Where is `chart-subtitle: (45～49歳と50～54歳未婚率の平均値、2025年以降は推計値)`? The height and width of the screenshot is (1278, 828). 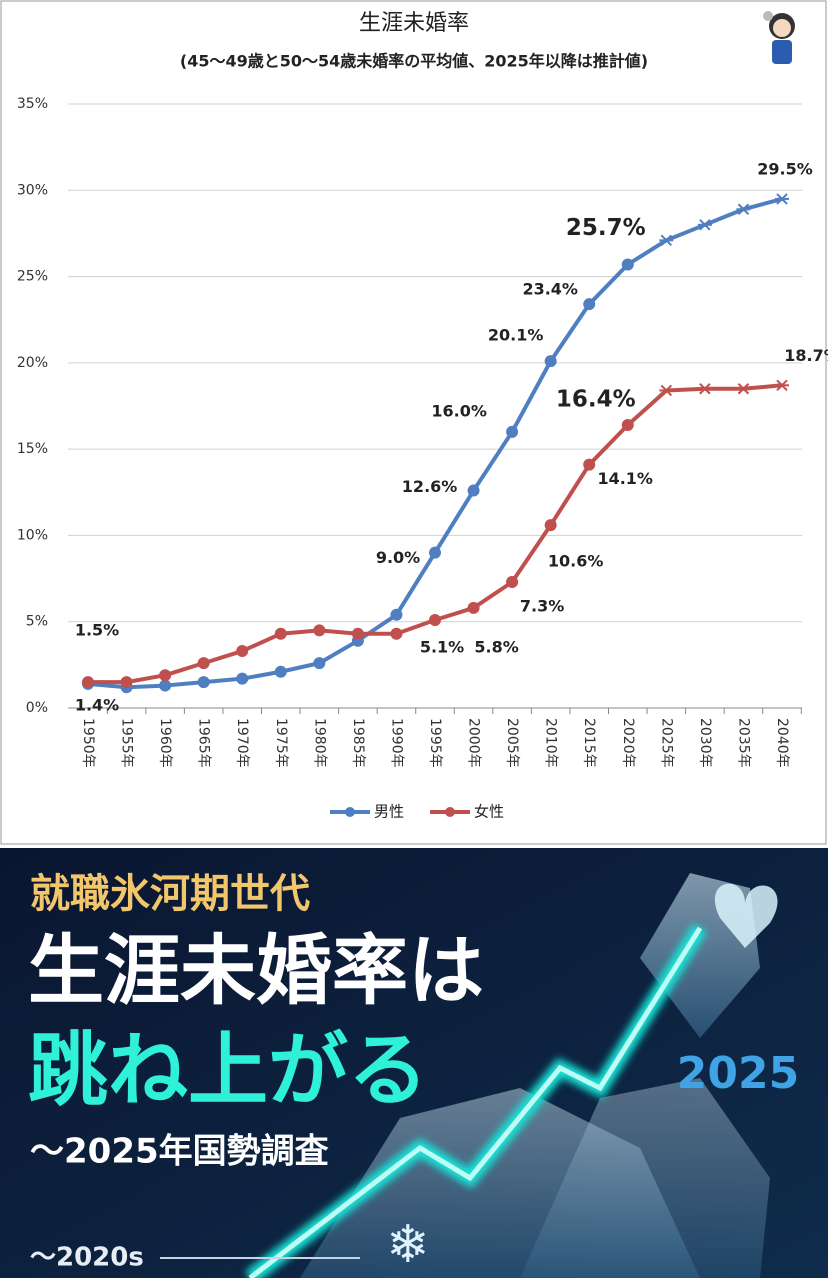 chart-subtitle: (45～49歳と50～54歳未婚率の平均値、2025年以降は推計値) is located at coordinates (414, 61).